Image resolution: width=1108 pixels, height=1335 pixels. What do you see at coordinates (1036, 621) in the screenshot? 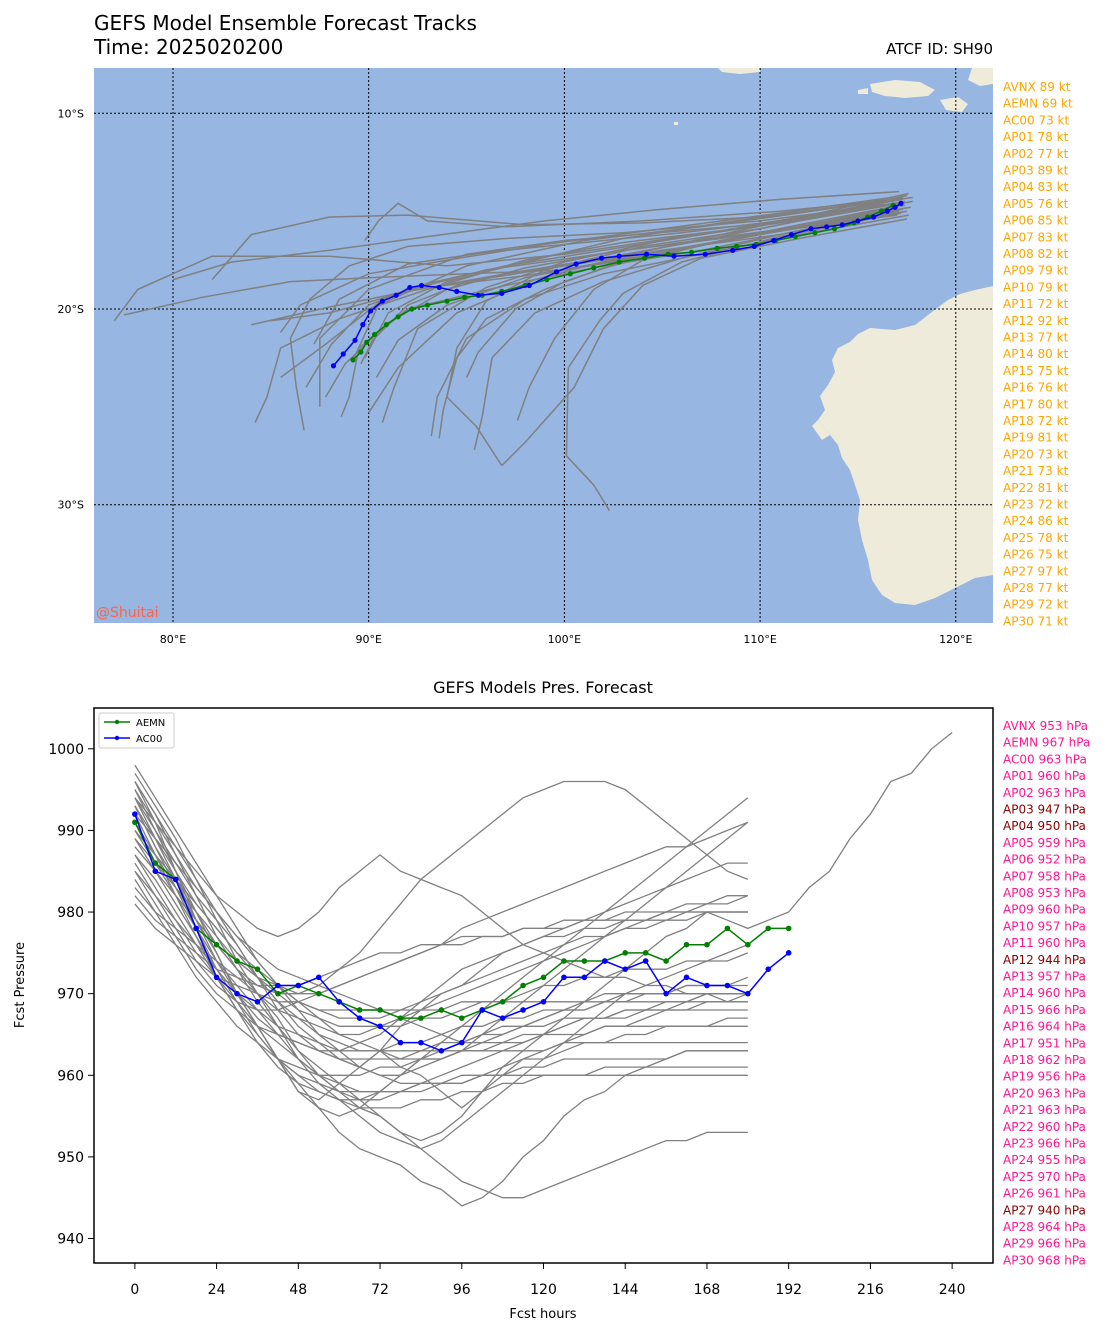
I see `intensity-label: AP30 71 kt` at bounding box center [1036, 621].